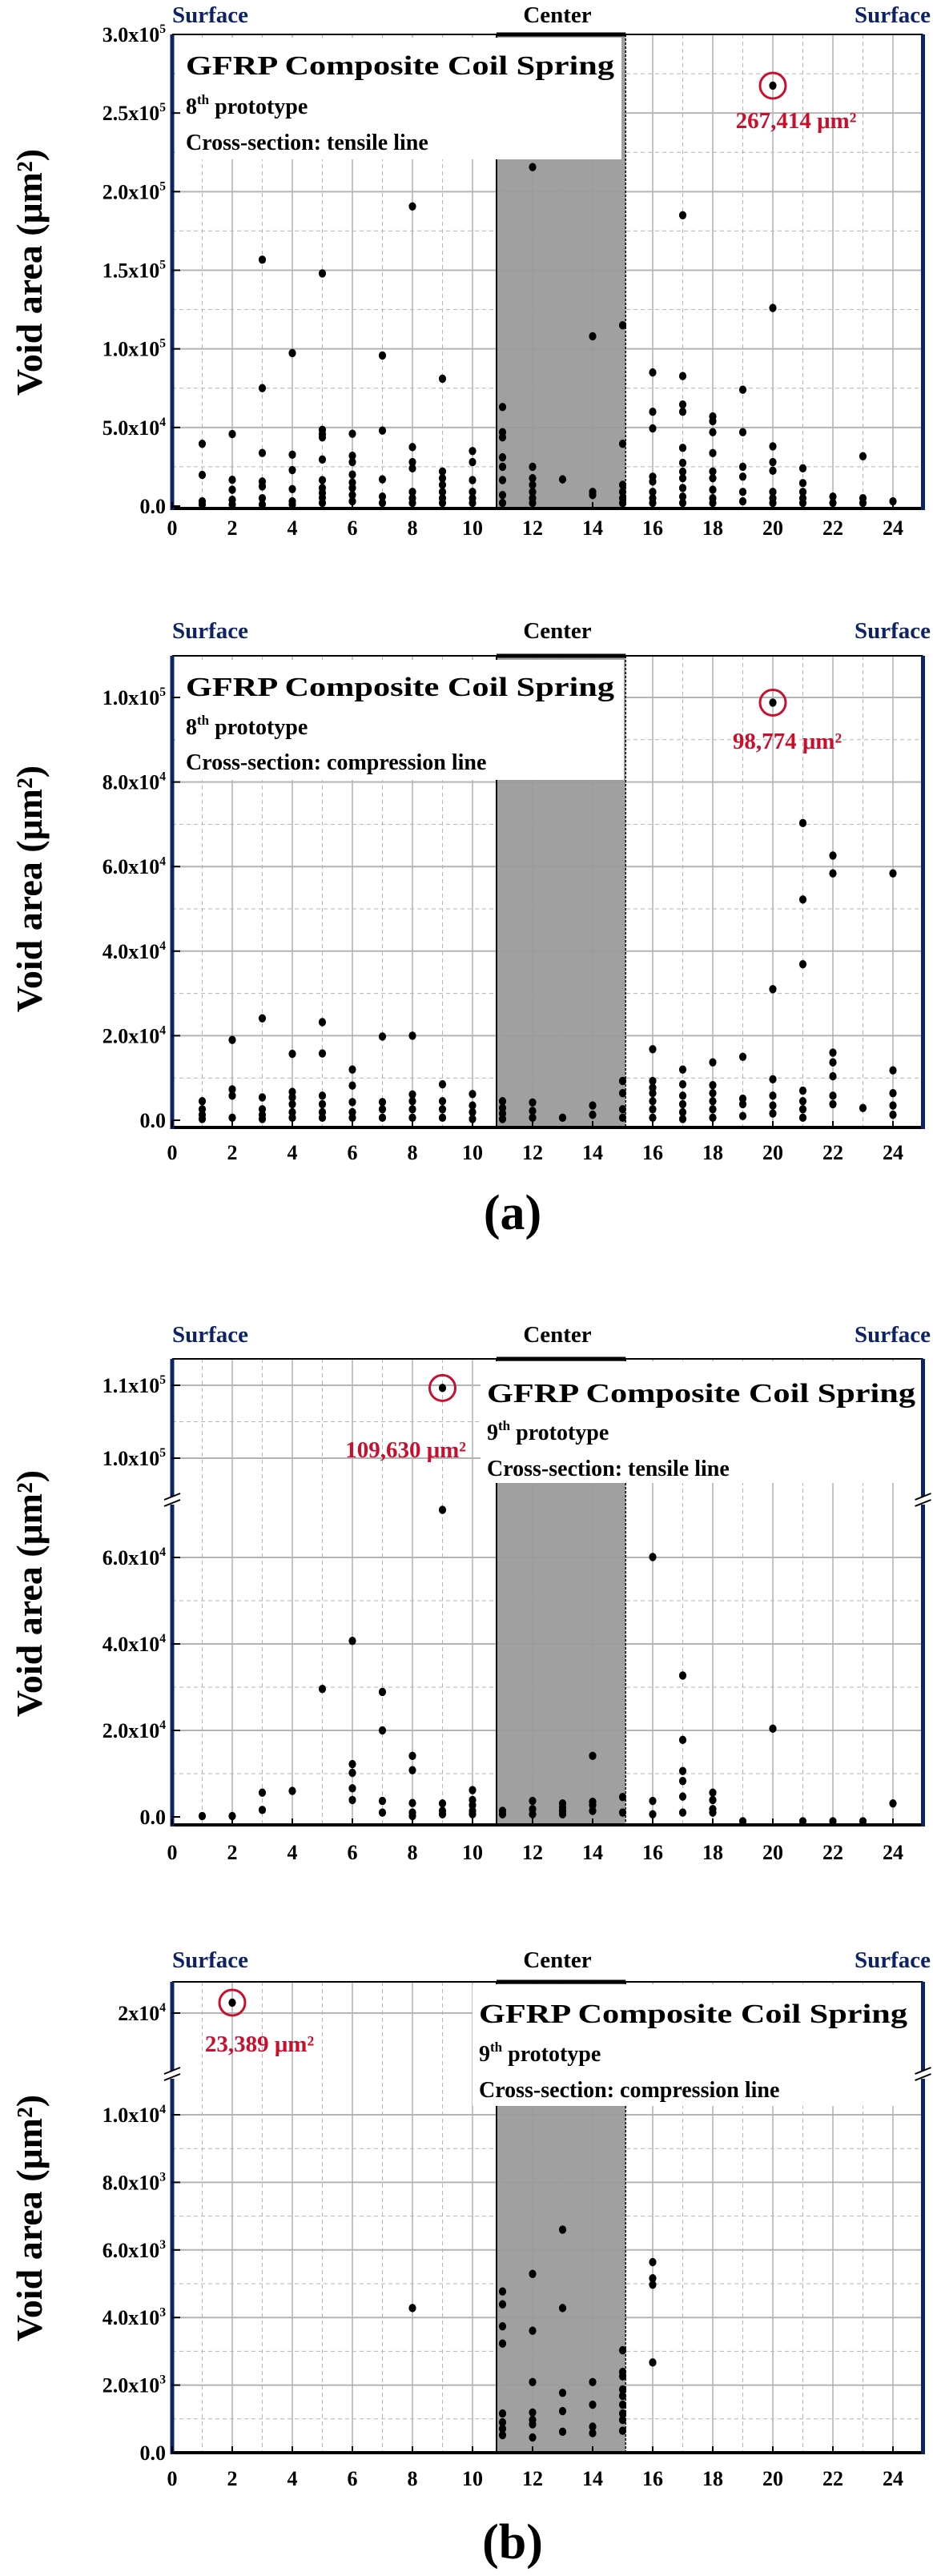  What do you see at coordinates (135, 866) in the screenshot?
I see `y-tick-label: 6.0x10⁴` at bounding box center [135, 866].